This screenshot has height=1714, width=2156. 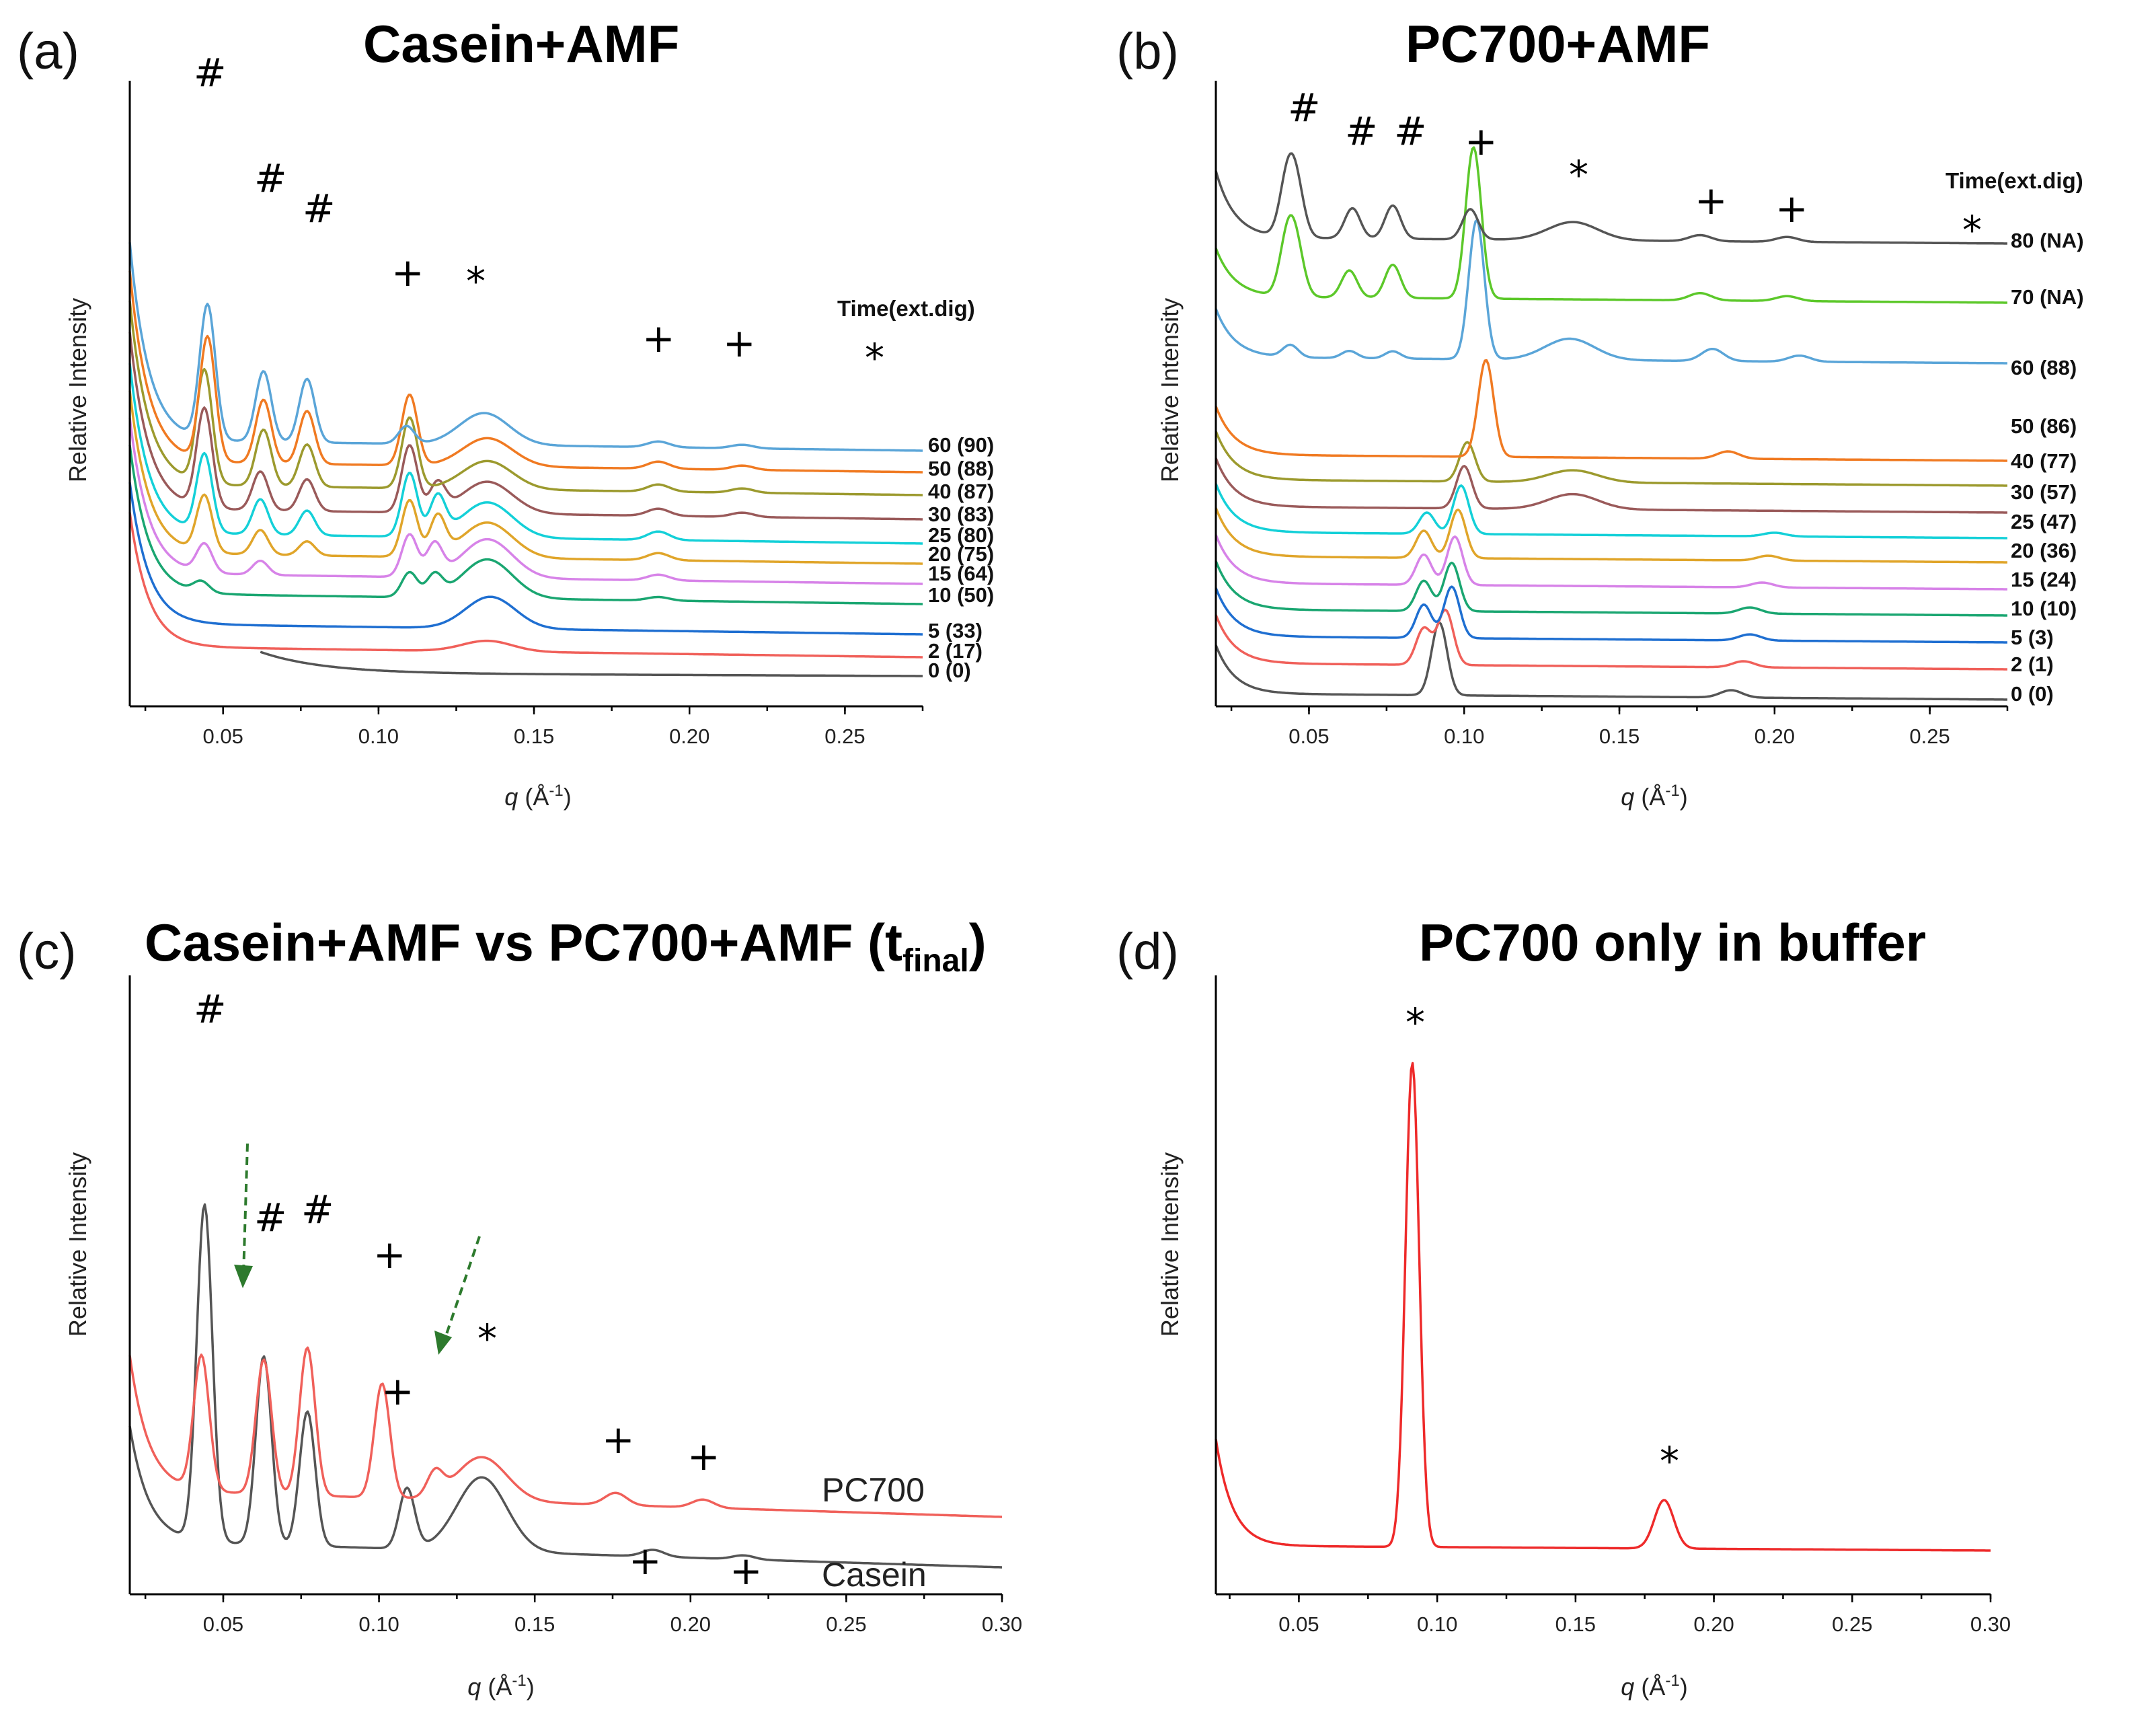 What do you see at coordinates (1170, 390) in the screenshot?
I see `panel-b-ylabel: Relative Intensity` at bounding box center [1170, 390].